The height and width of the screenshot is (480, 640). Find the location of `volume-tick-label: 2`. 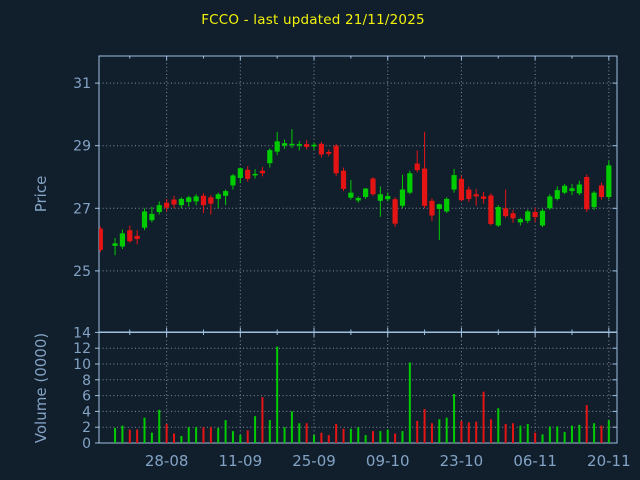

volume-tick-label: 2 is located at coordinates (86, 428).